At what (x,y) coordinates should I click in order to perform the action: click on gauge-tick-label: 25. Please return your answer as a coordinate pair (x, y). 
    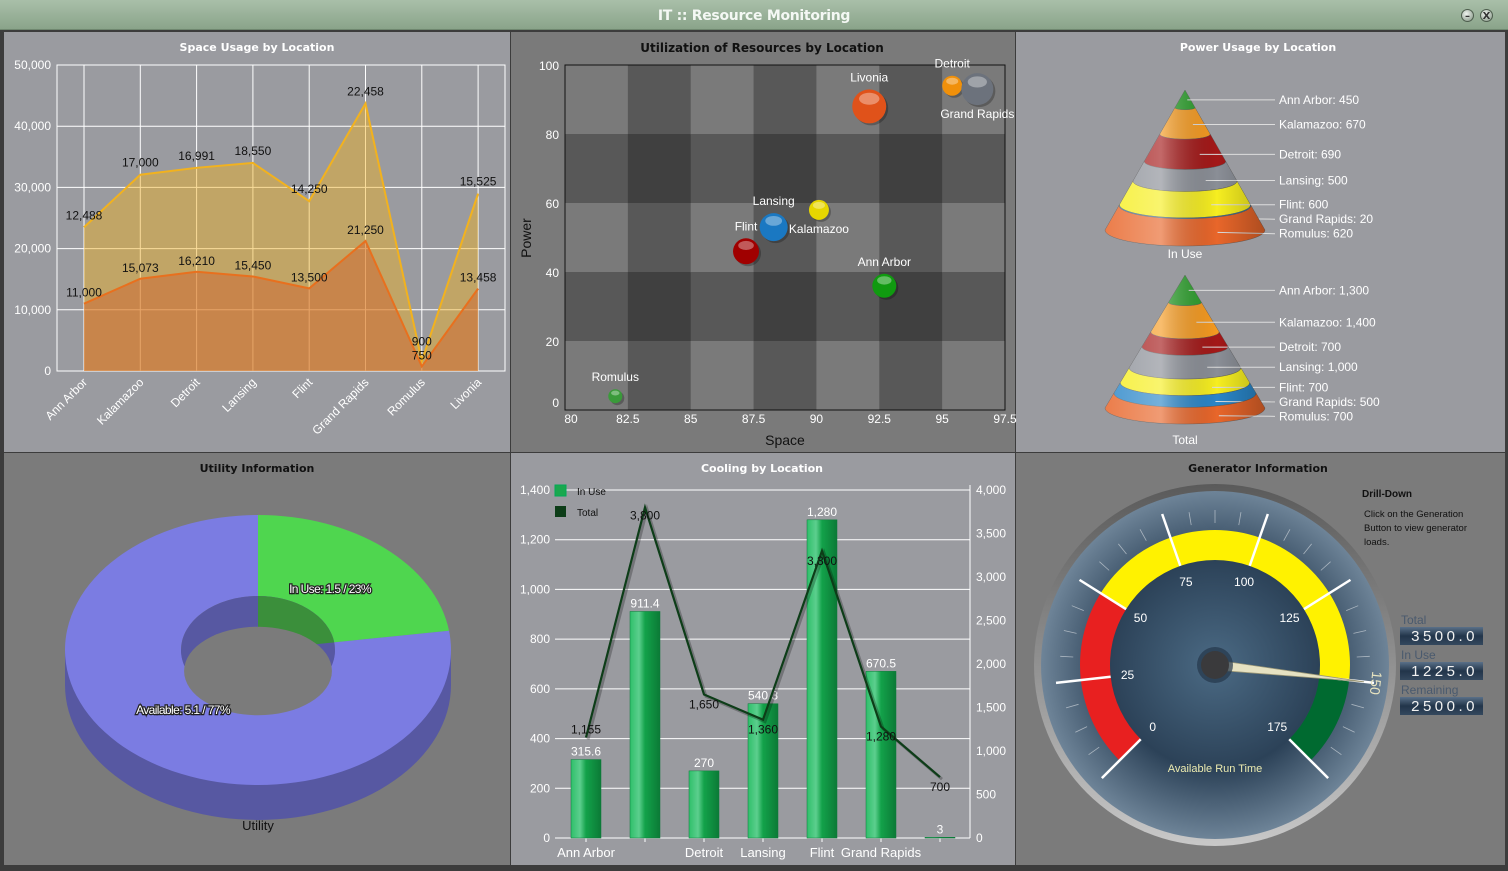
    Looking at the image, I should click on (1128, 675).